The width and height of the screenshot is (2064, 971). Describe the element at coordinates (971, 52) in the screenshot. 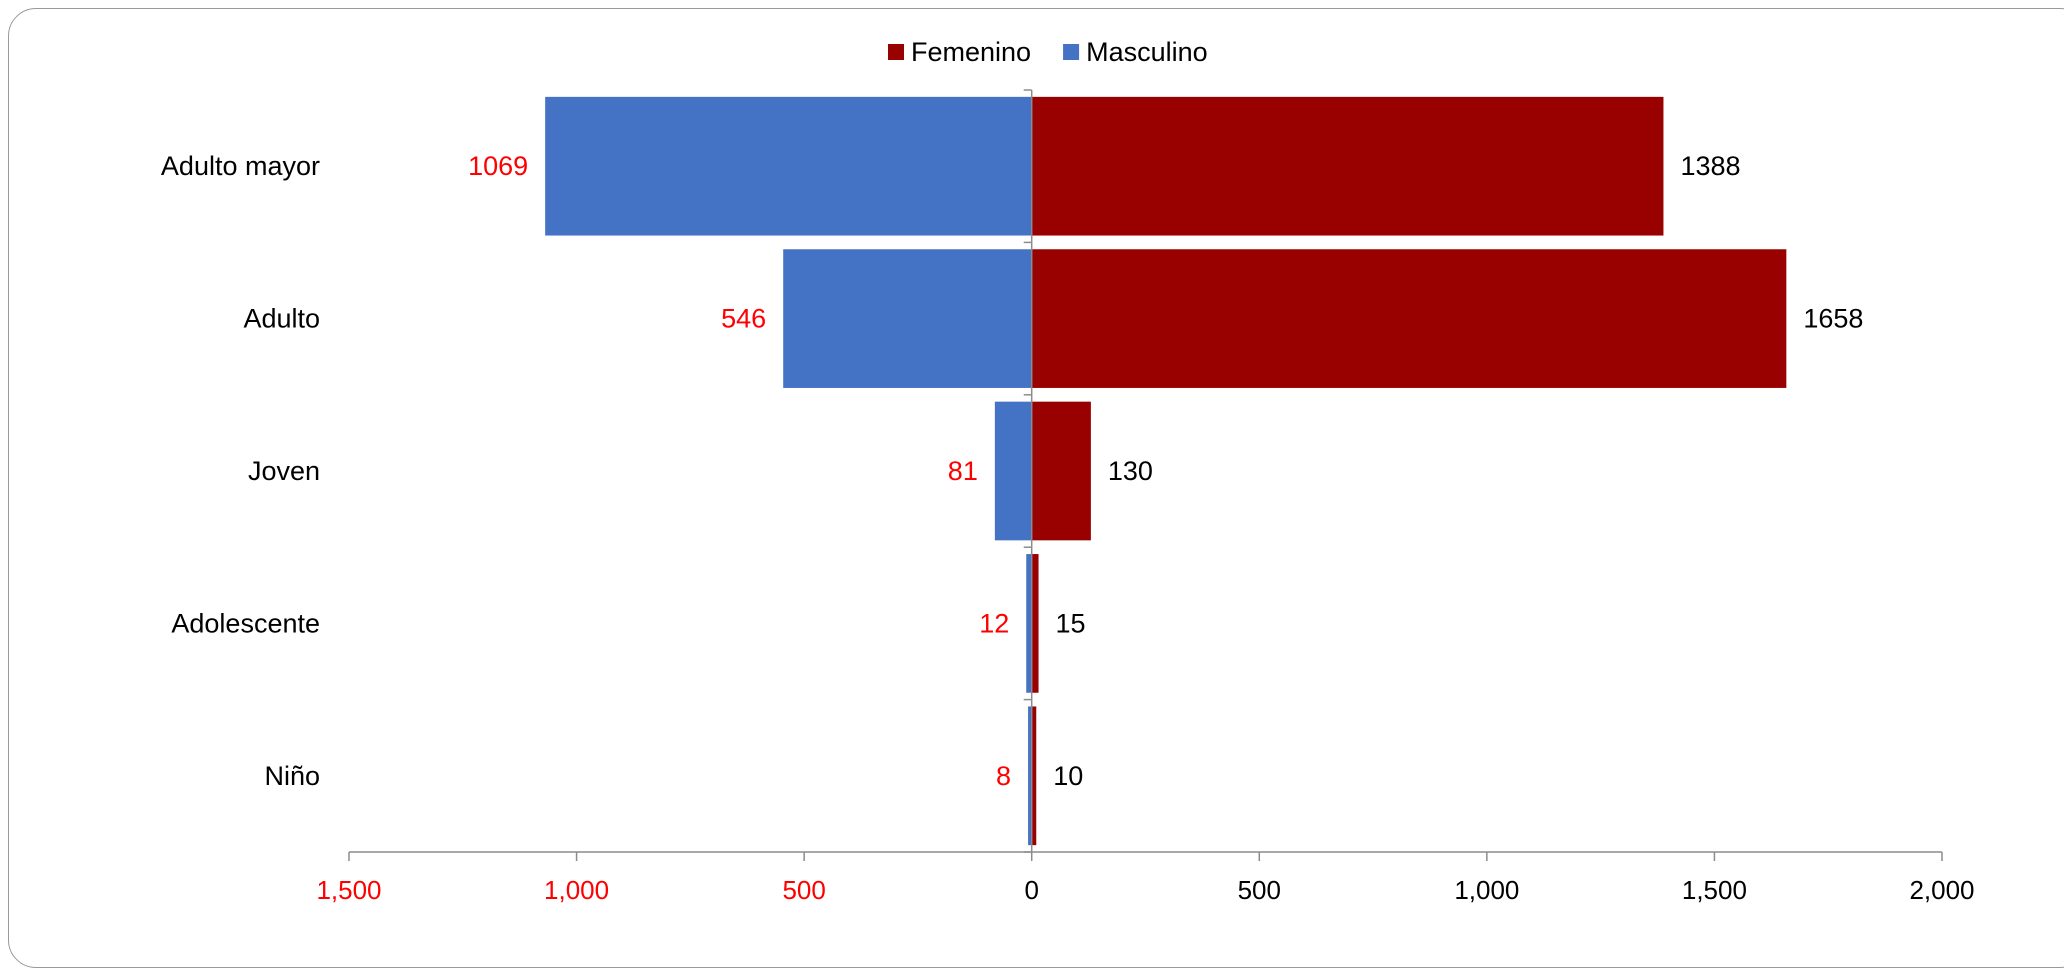

I see `legend-label-femenino: Femenino` at that location.